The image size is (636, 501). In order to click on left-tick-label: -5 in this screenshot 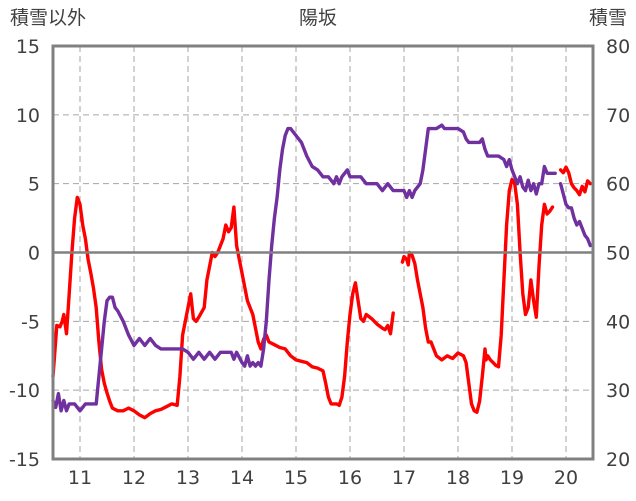, I will do `click(30, 322)`.